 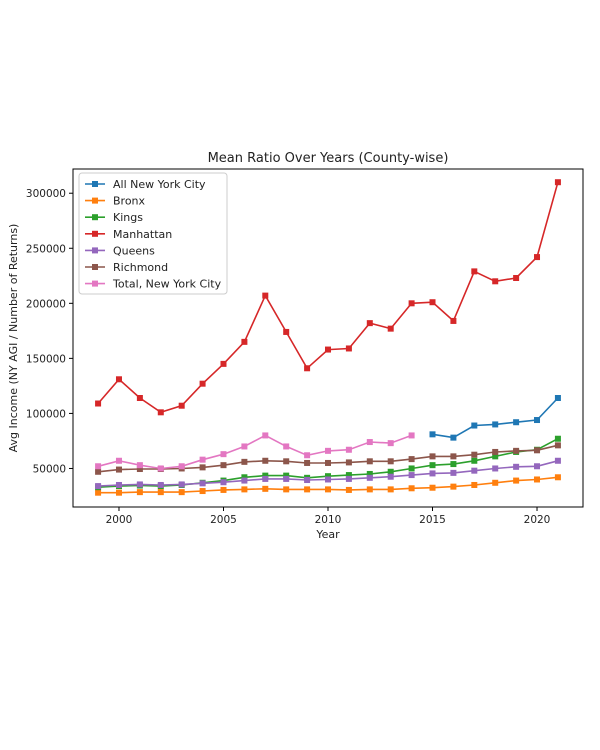 What do you see at coordinates (119, 520) in the screenshot?
I see `x-tick-label: 2000` at bounding box center [119, 520].